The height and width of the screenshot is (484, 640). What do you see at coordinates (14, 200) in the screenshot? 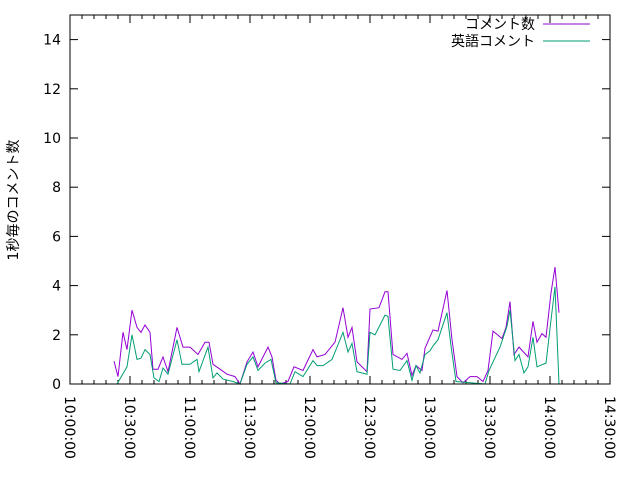
I see `y-axis-label: 1秒毎のコメント数` at bounding box center [14, 200].